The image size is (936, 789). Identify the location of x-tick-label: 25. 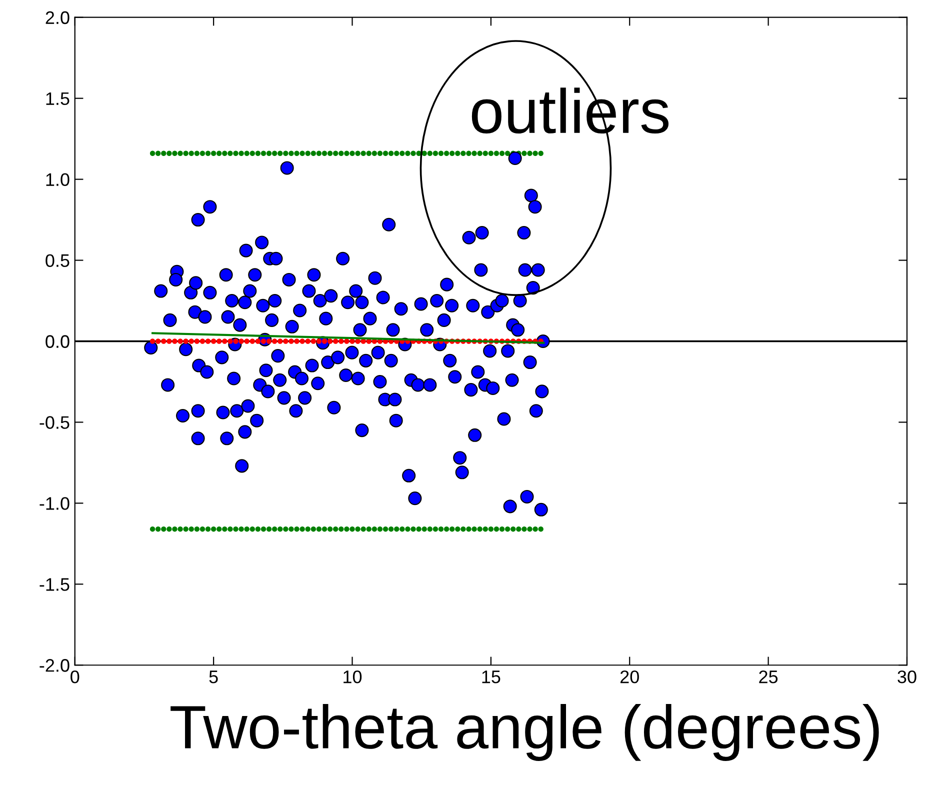
(768, 677).